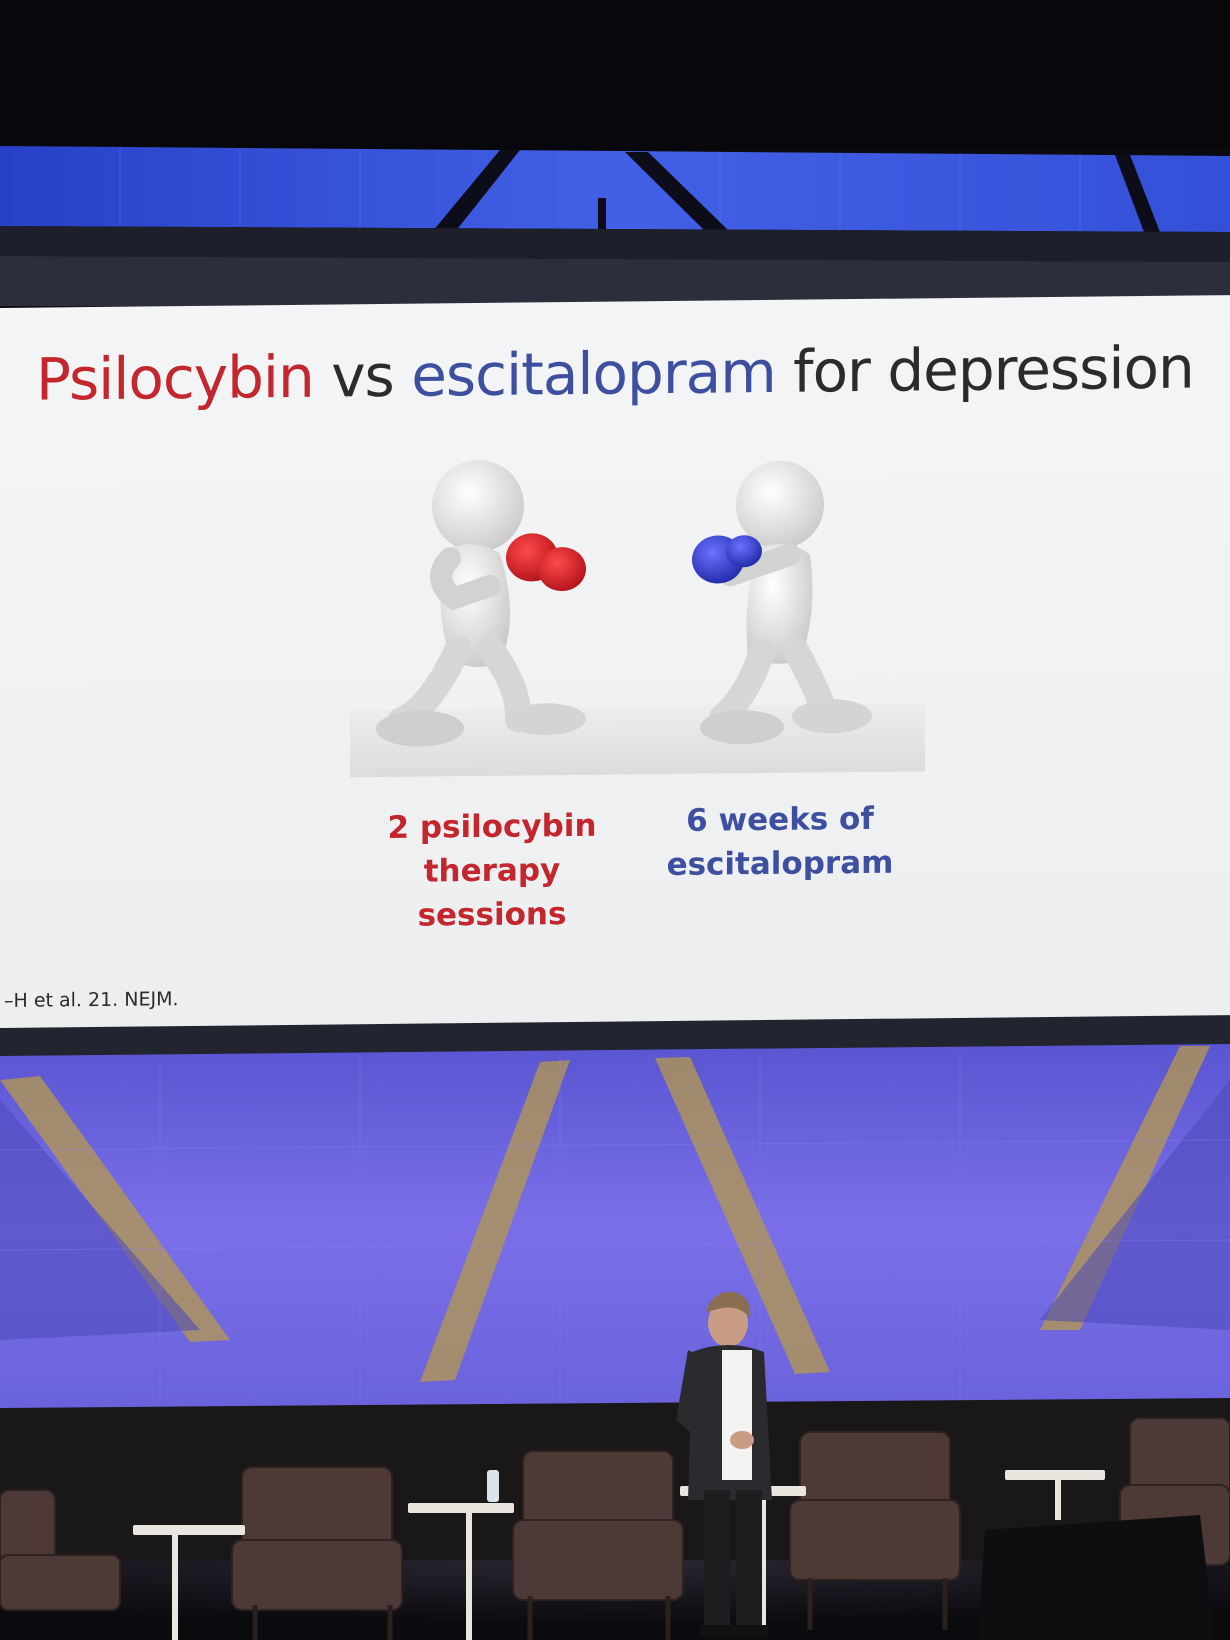 The width and height of the screenshot is (1230, 1640). What do you see at coordinates (362, 376) in the screenshot?
I see `title-vs: vs` at bounding box center [362, 376].